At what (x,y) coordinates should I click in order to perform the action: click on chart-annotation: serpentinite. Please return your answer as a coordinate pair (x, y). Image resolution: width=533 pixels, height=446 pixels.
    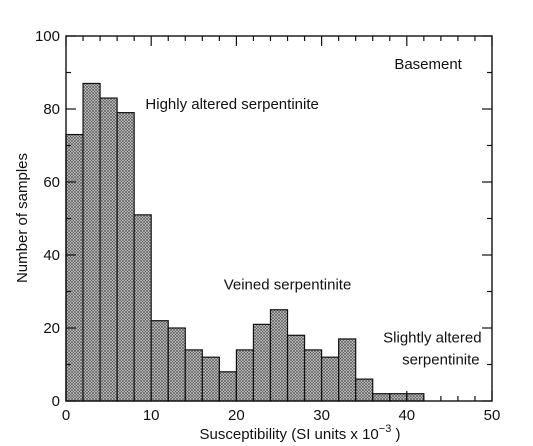
    Looking at the image, I should click on (441, 360).